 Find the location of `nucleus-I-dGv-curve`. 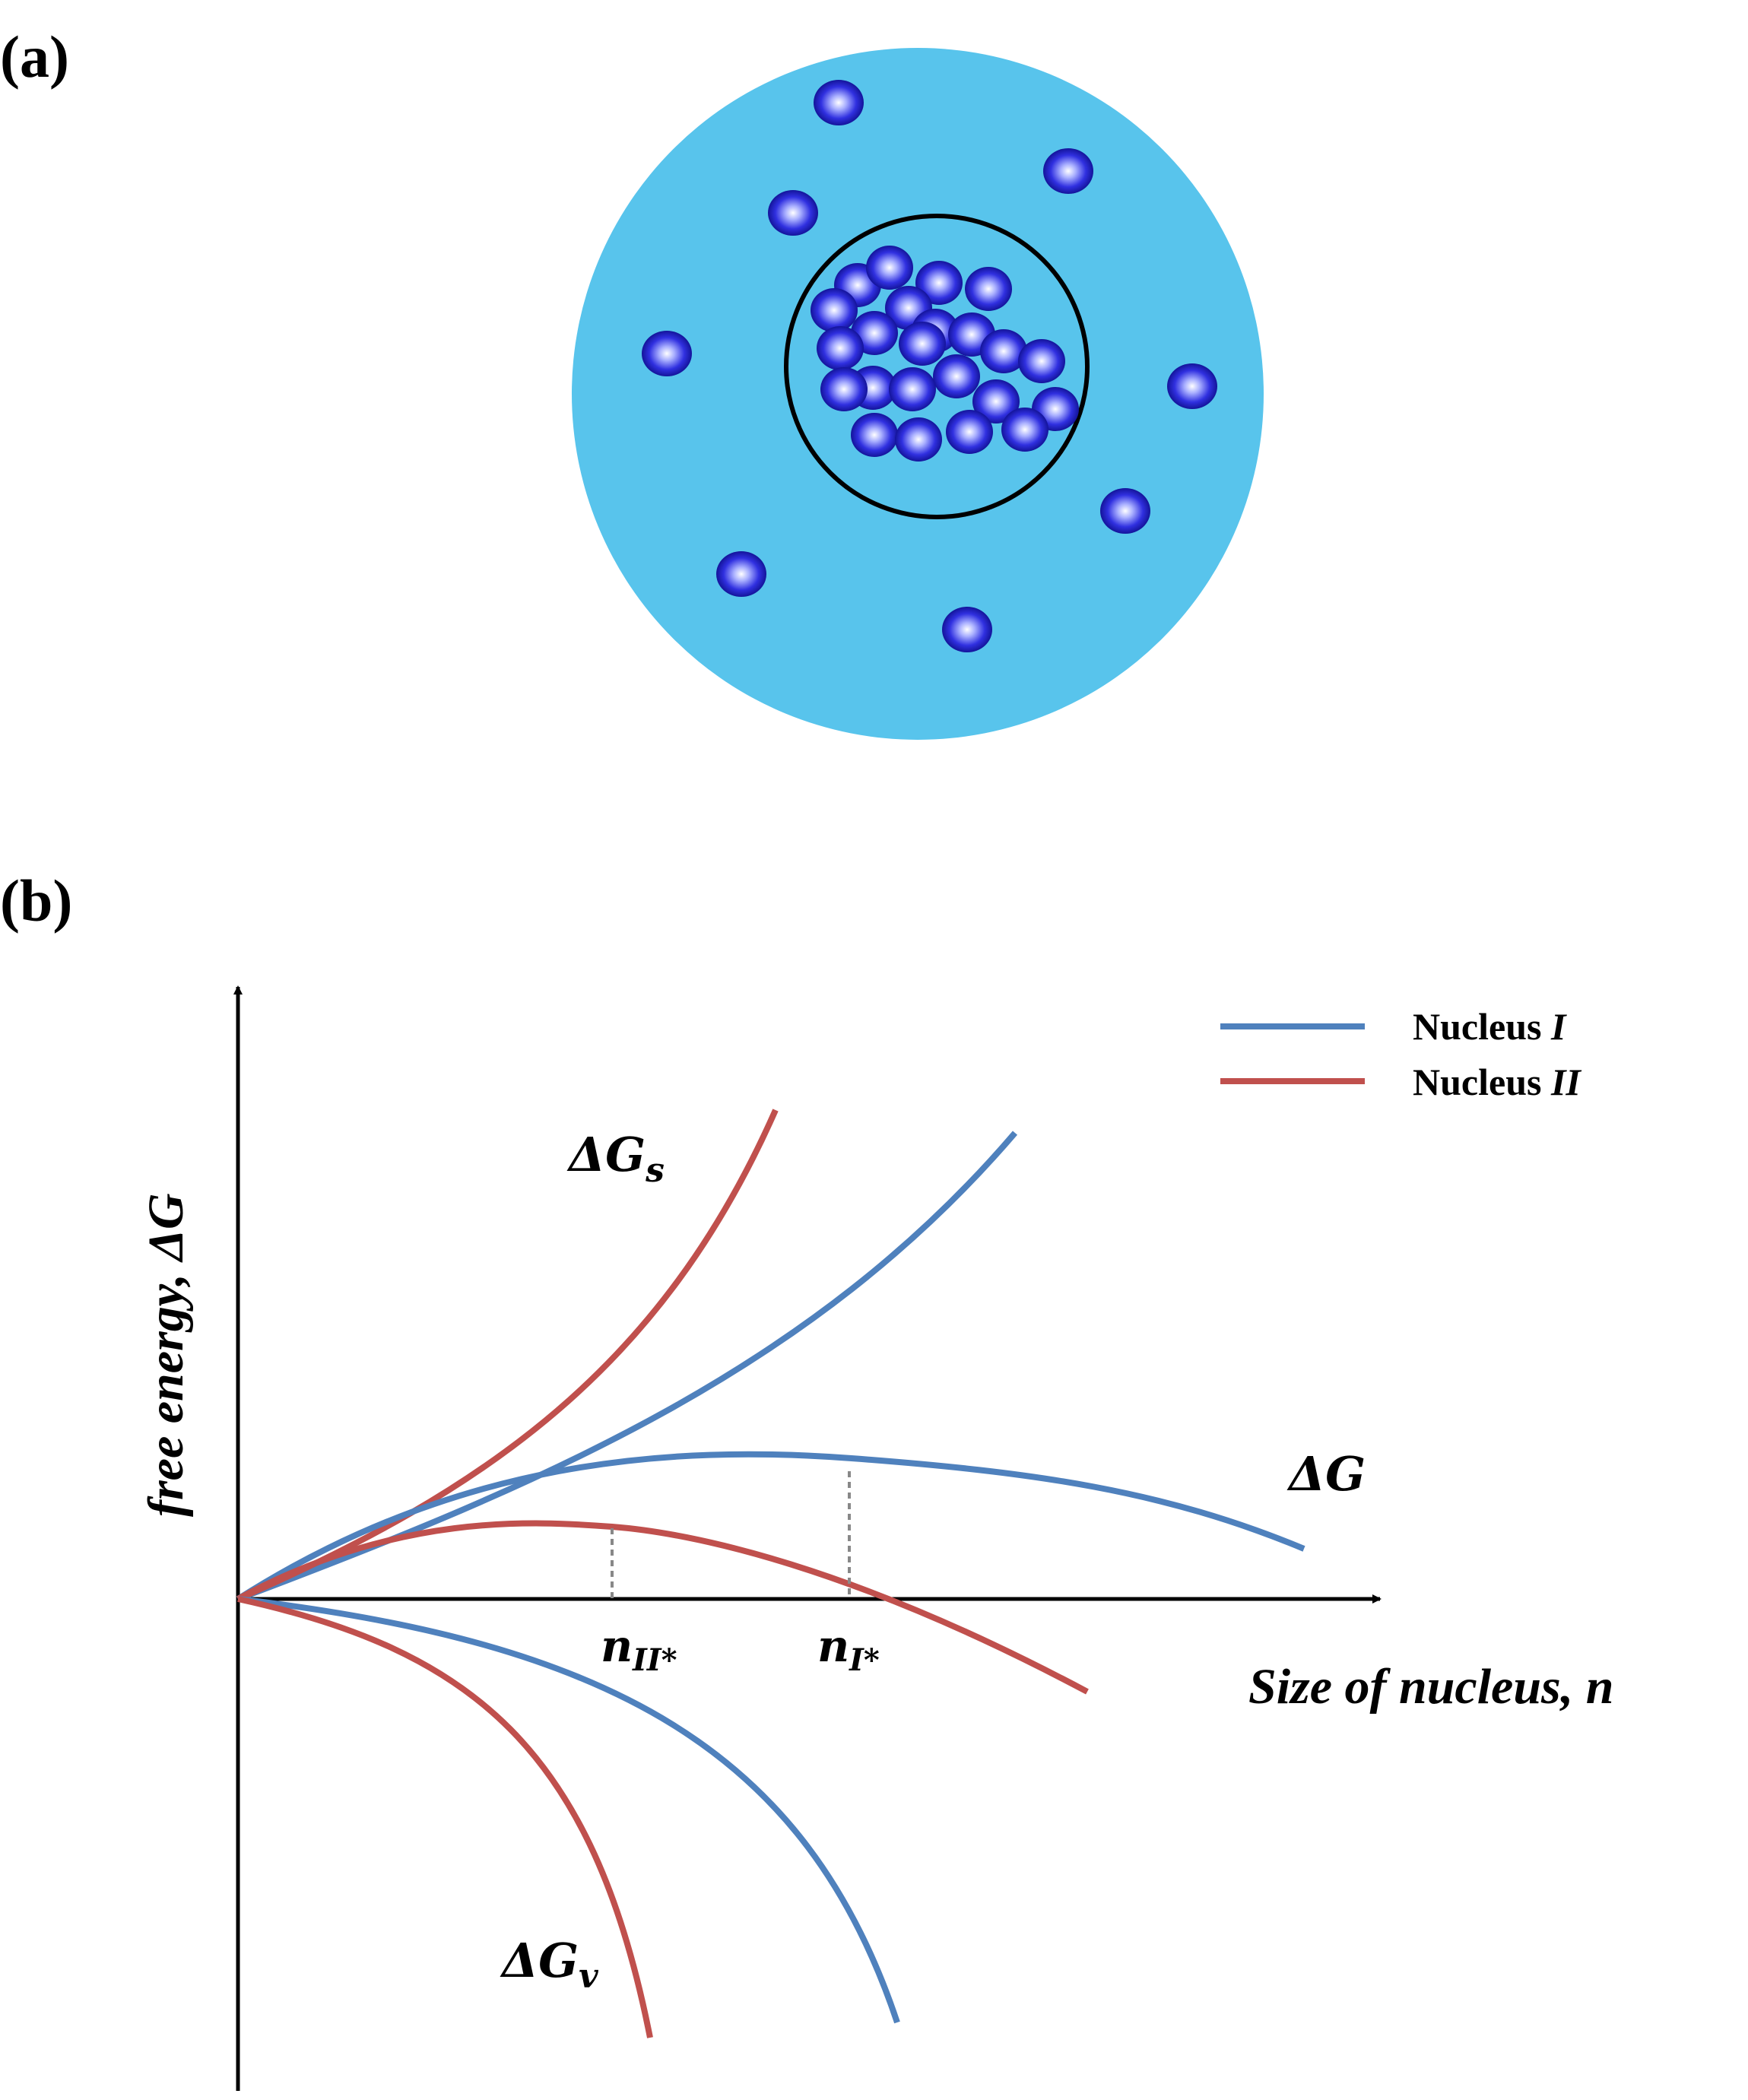

nucleus-I-dGv-curve is located at coordinates (568, 1810).